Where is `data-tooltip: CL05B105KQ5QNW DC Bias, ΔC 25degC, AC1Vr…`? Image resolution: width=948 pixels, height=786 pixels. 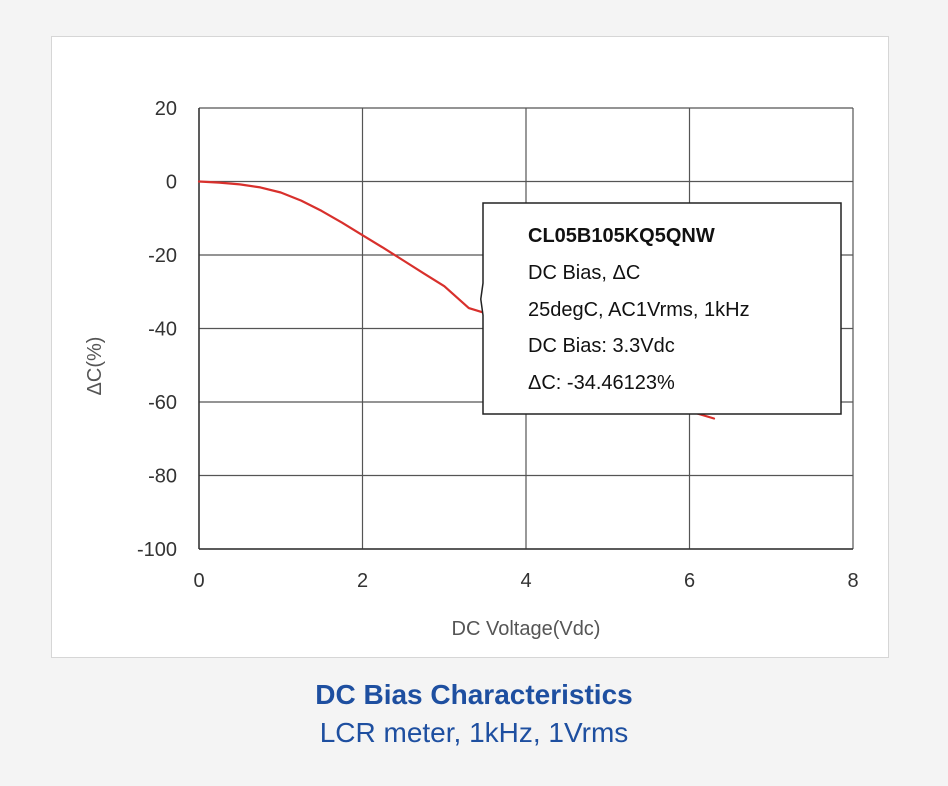 data-tooltip: CL05B105KQ5QNW DC Bias, ΔC 25degC, AC1Vr… is located at coordinates (661, 308).